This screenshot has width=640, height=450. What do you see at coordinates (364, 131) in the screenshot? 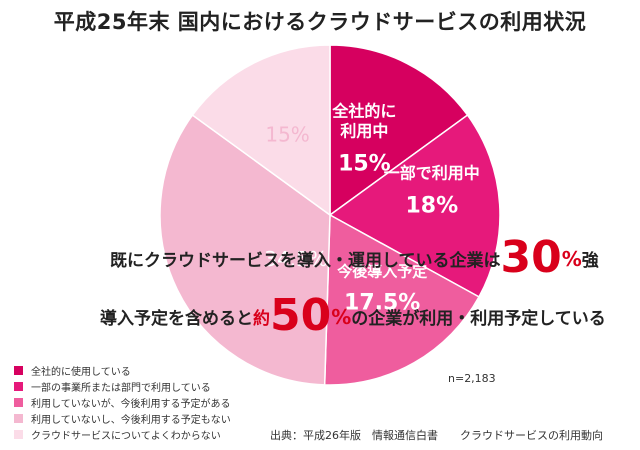
I see `pie-slice-label-1-line-2: 利用中` at bounding box center [364, 131].